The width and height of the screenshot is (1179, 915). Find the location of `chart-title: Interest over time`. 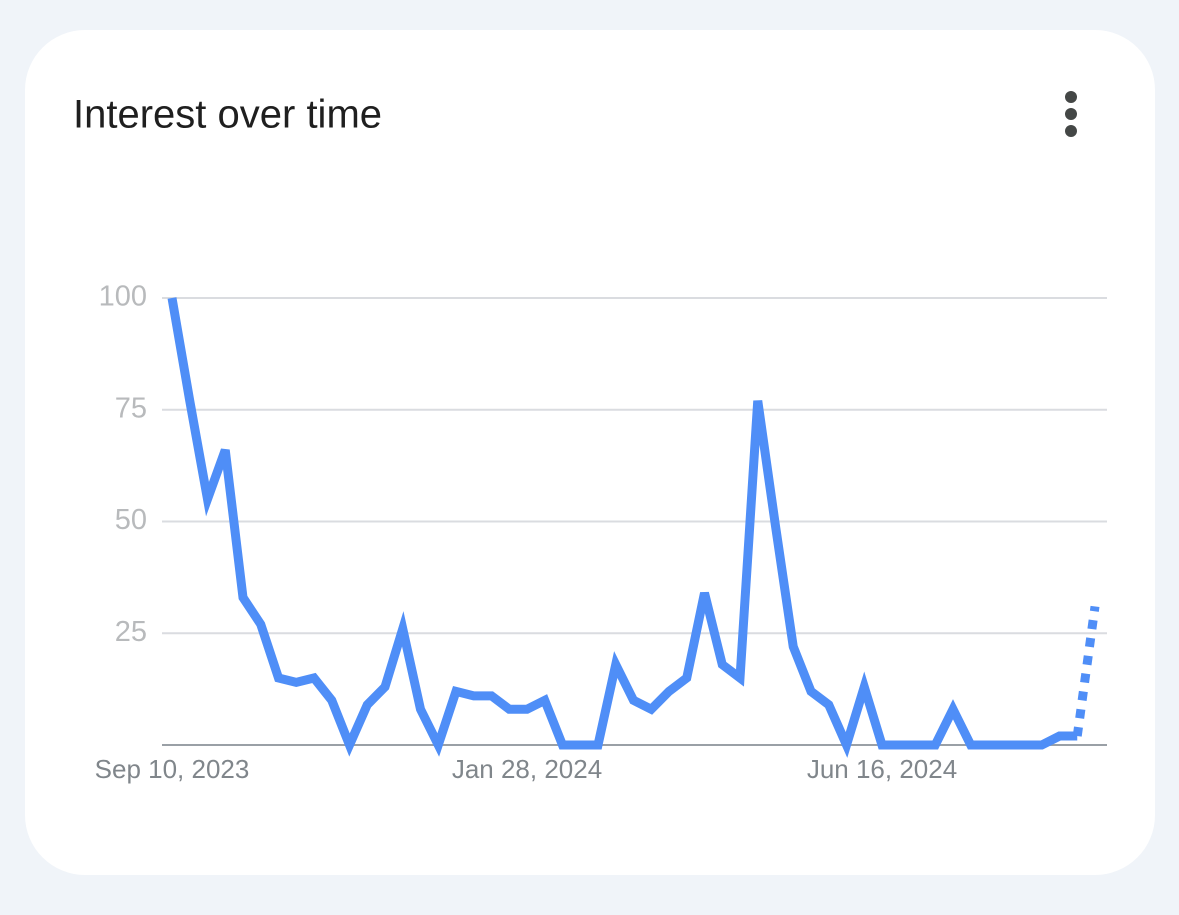

chart-title: Interest over time is located at coordinates (227, 115).